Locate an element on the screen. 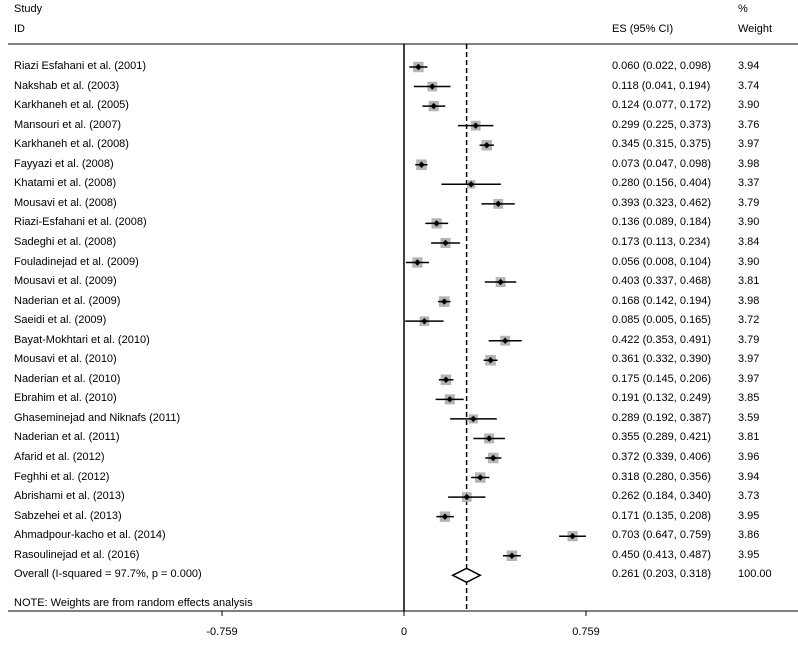 Image resolution: width=798 pixels, height=645 pixels. weight-header: Weight is located at coordinates (755, 29).